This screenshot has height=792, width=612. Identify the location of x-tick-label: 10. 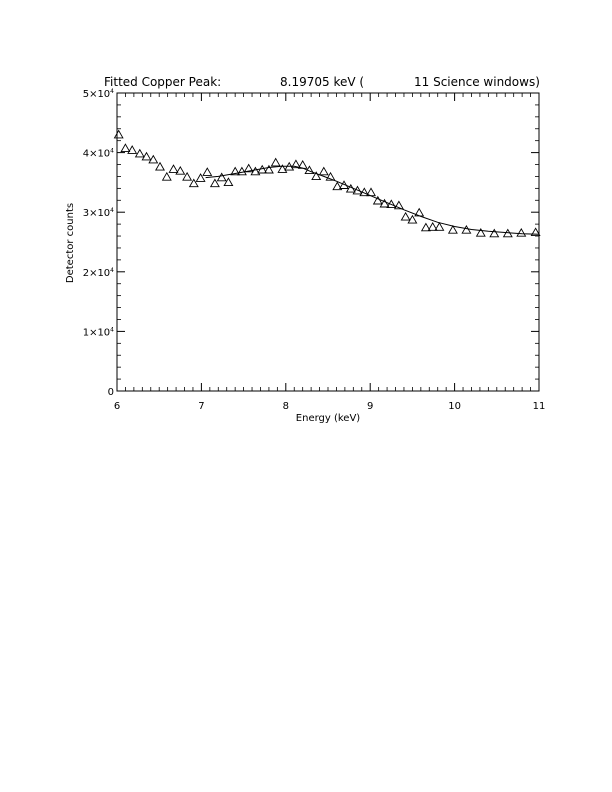
(454, 406).